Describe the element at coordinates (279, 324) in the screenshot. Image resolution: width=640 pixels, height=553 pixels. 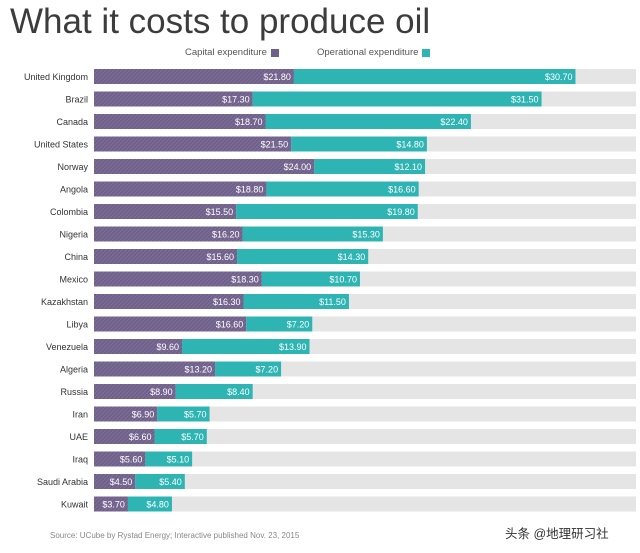
I see `bar-operational-libya` at that location.